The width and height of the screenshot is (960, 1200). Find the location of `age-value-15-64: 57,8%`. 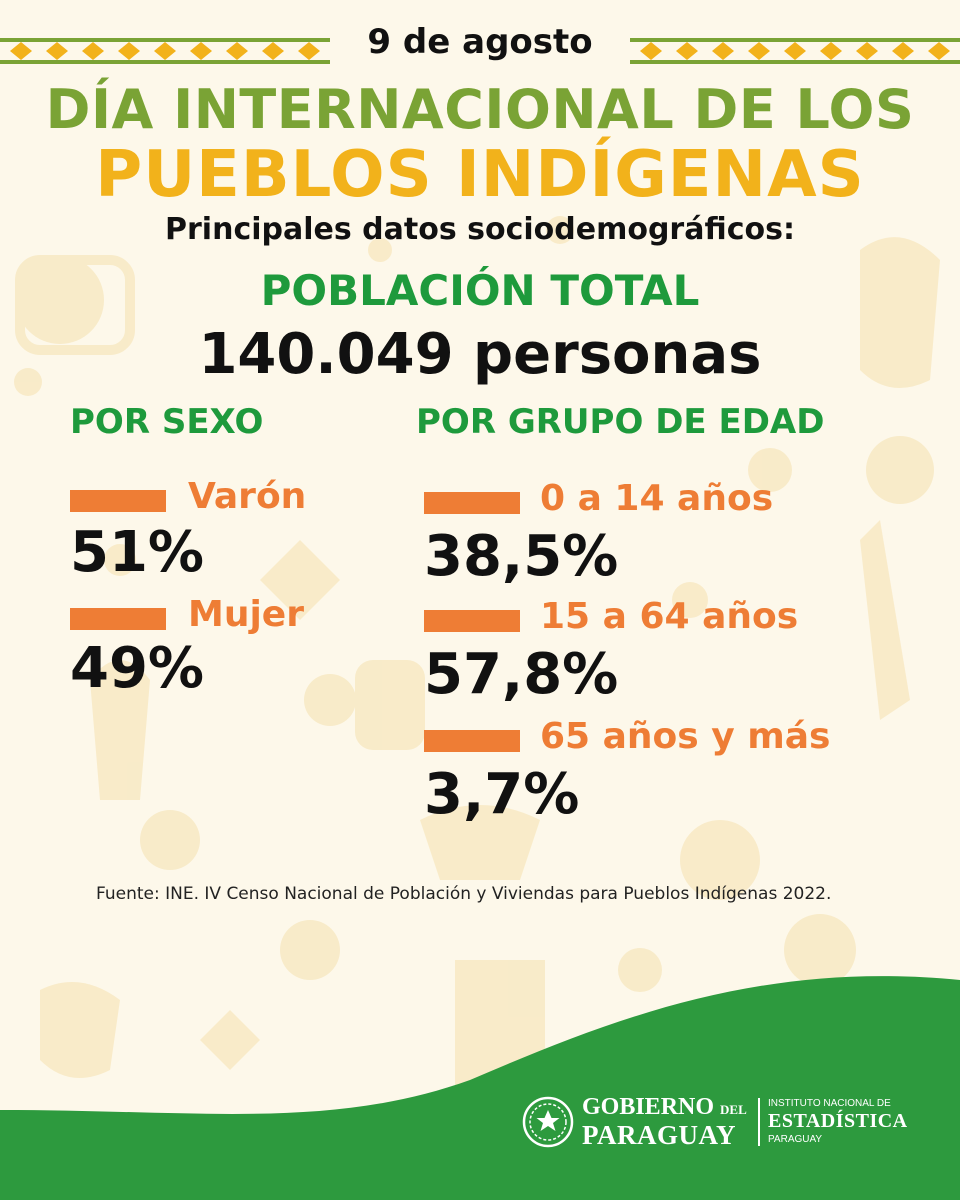

age-value-15-64: 57,8% is located at coordinates (521, 674).